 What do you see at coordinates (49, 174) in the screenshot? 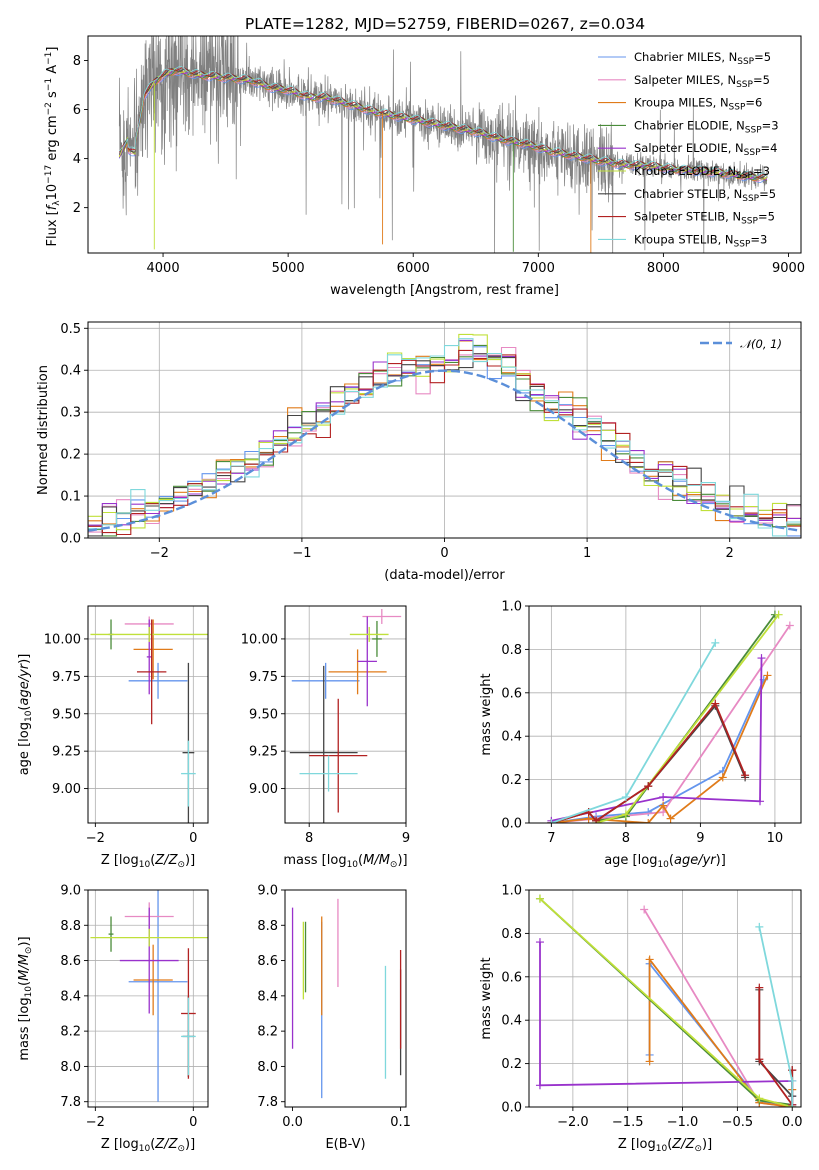
I see `label-part: −17` at bounding box center [49, 174].